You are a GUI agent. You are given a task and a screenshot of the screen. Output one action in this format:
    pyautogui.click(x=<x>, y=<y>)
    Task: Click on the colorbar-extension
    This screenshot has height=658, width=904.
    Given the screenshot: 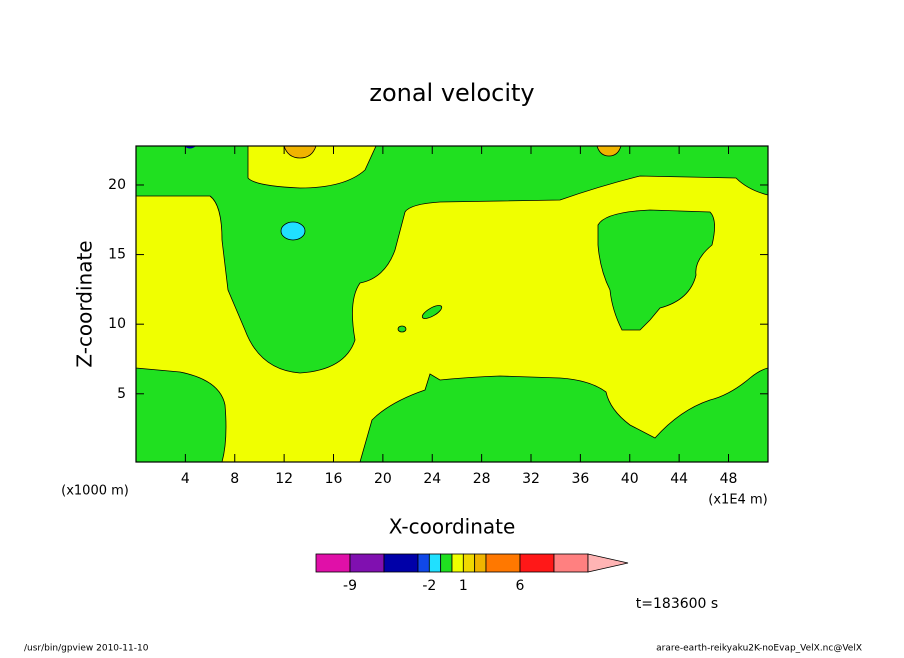 What is the action you would take?
    pyautogui.click(x=608, y=563)
    